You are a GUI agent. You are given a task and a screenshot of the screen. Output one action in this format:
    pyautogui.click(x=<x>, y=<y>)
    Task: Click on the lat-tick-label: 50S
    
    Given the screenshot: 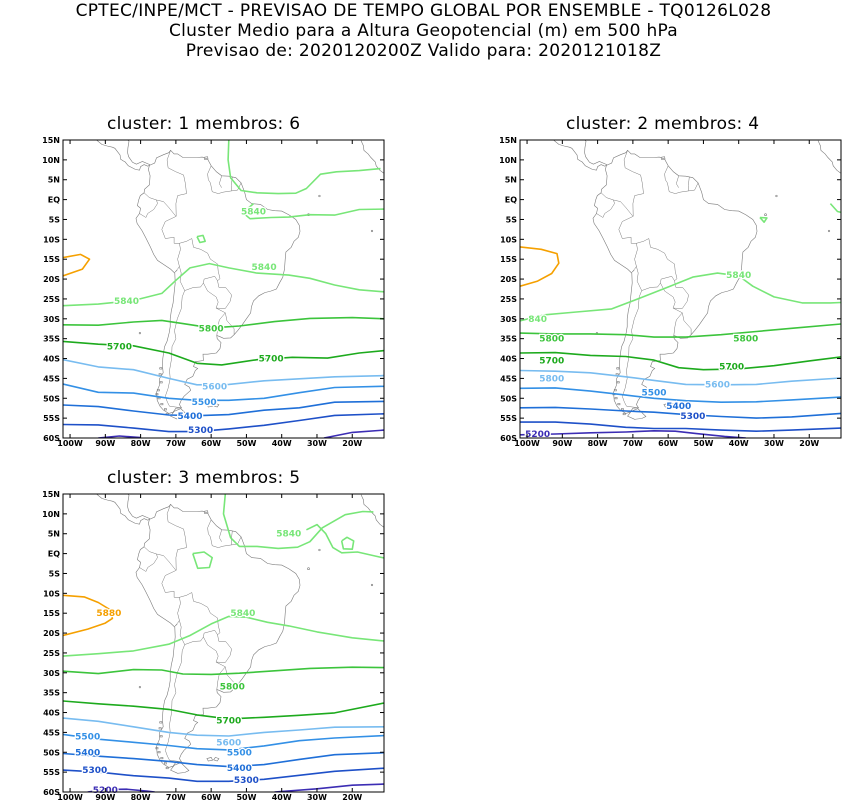 What is the action you would take?
    pyautogui.click(x=51, y=752)
    